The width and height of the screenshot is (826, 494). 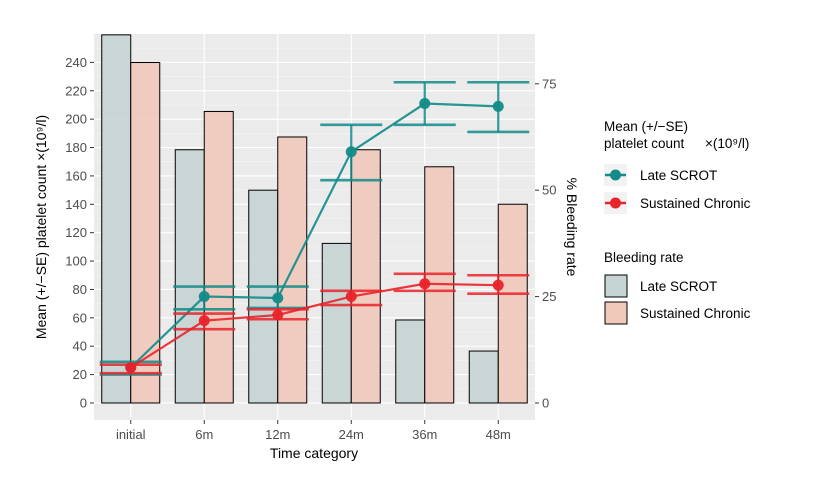 What do you see at coordinates (41, 227) in the screenshot?
I see `y-axis-title: Mean (+/−SE) platelet count ×(10⁹/l)` at bounding box center [41, 227].